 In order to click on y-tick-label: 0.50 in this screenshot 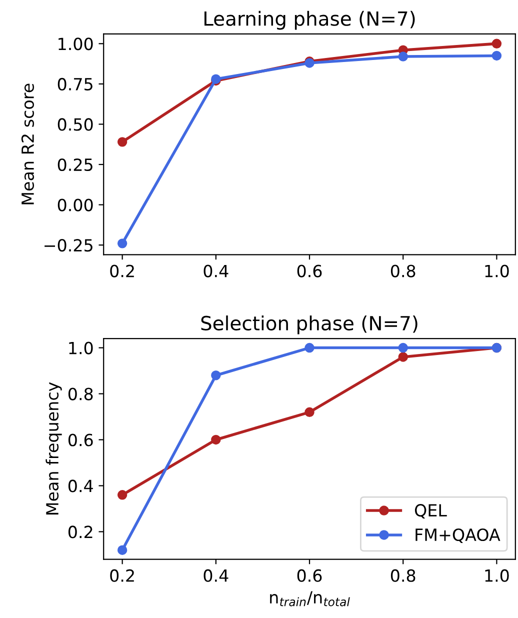, I will do `click(75, 124)`.